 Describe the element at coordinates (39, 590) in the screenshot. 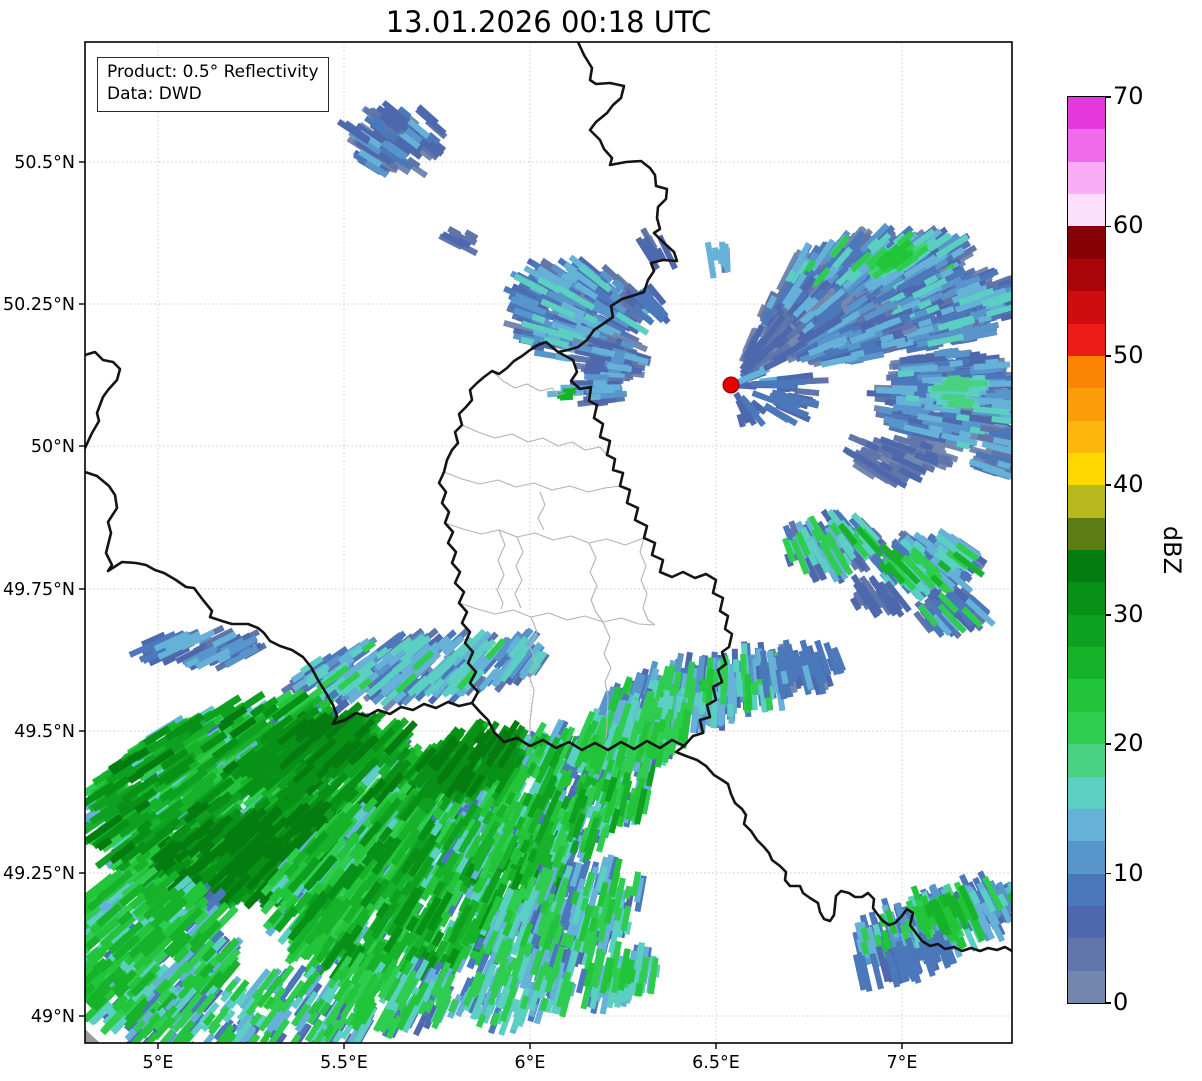

I see `y-tick-label: 49.75°N` at that location.